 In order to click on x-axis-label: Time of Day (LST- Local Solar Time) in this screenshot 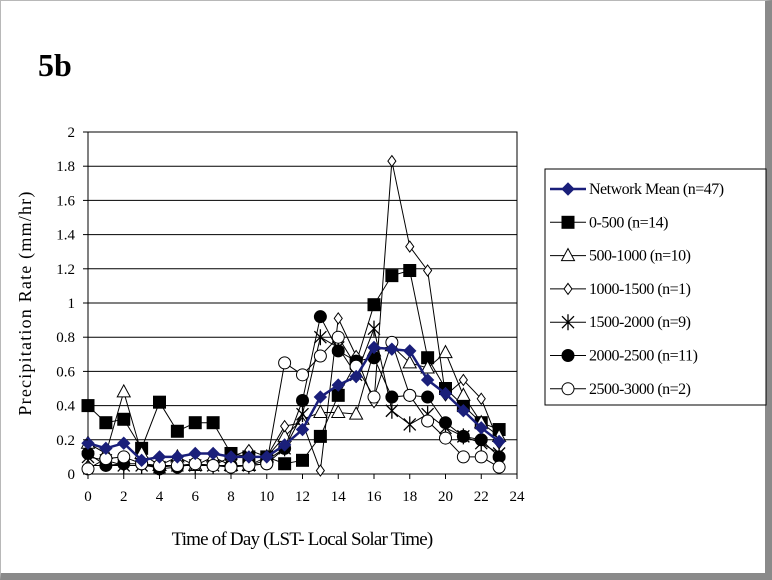, I will do `click(302, 539)`.